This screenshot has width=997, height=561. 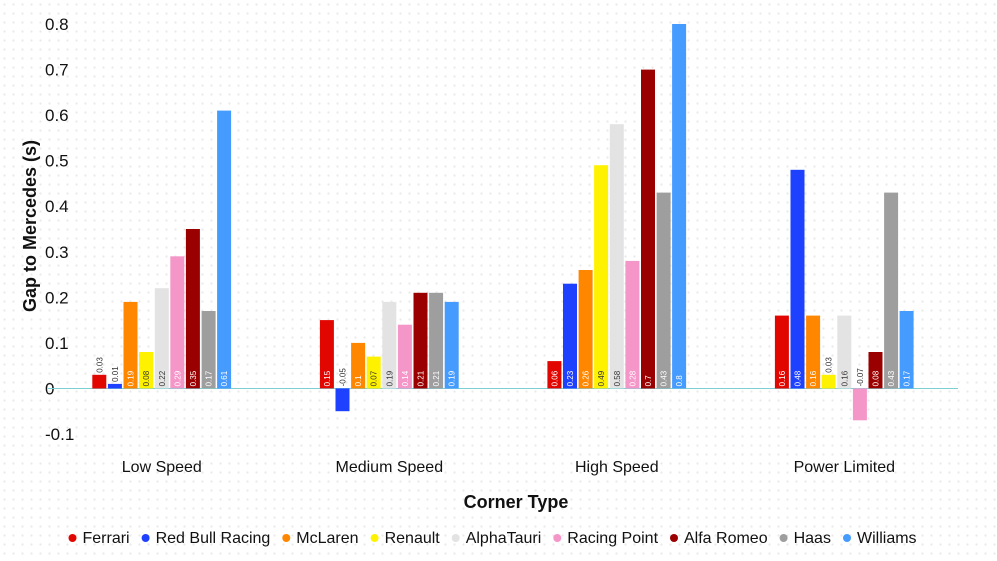 What do you see at coordinates (844, 467) in the screenshot?
I see `x-tick-label: Power Limited` at bounding box center [844, 467].